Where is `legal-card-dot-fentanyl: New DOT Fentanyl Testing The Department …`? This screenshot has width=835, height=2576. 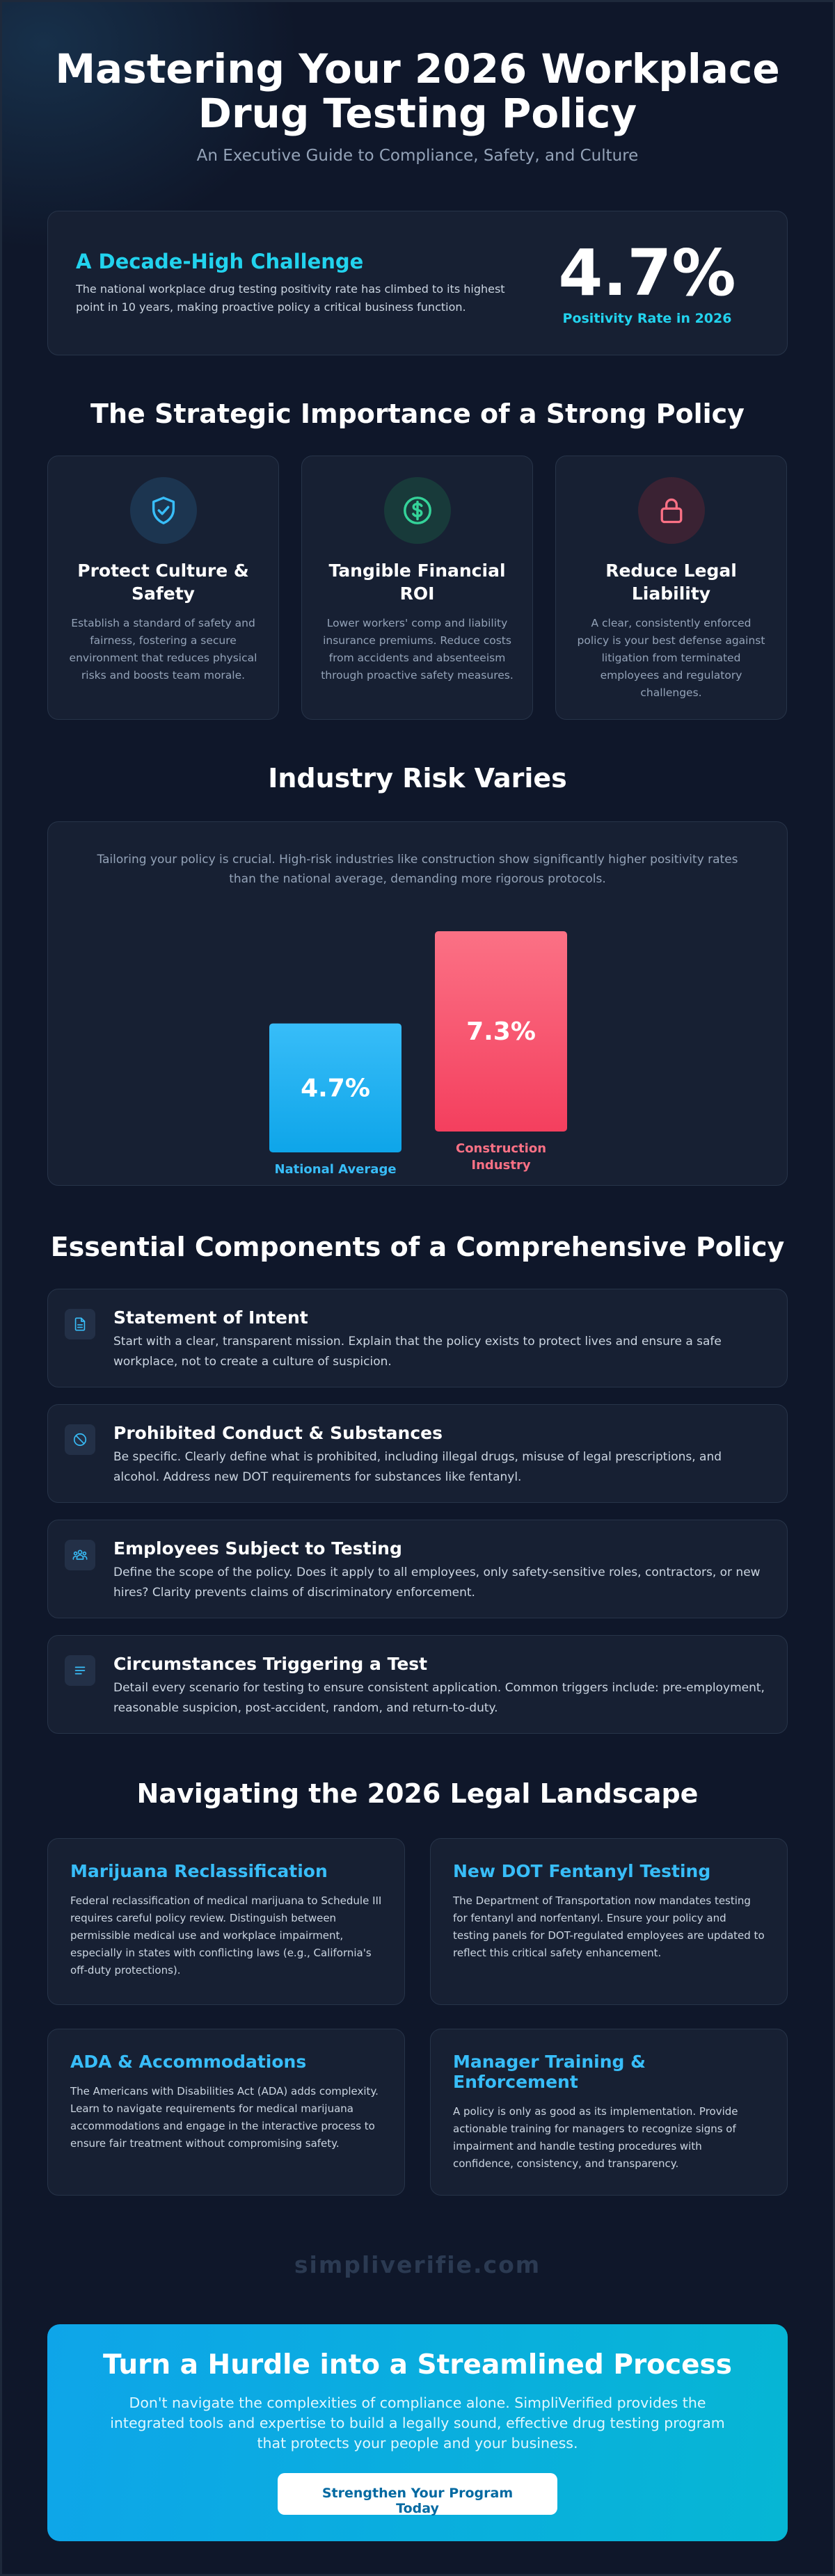
legal-card-dot-fentanyl: New DOT Fentanyl Testing The Department … is located at coordinates (609, 1921).